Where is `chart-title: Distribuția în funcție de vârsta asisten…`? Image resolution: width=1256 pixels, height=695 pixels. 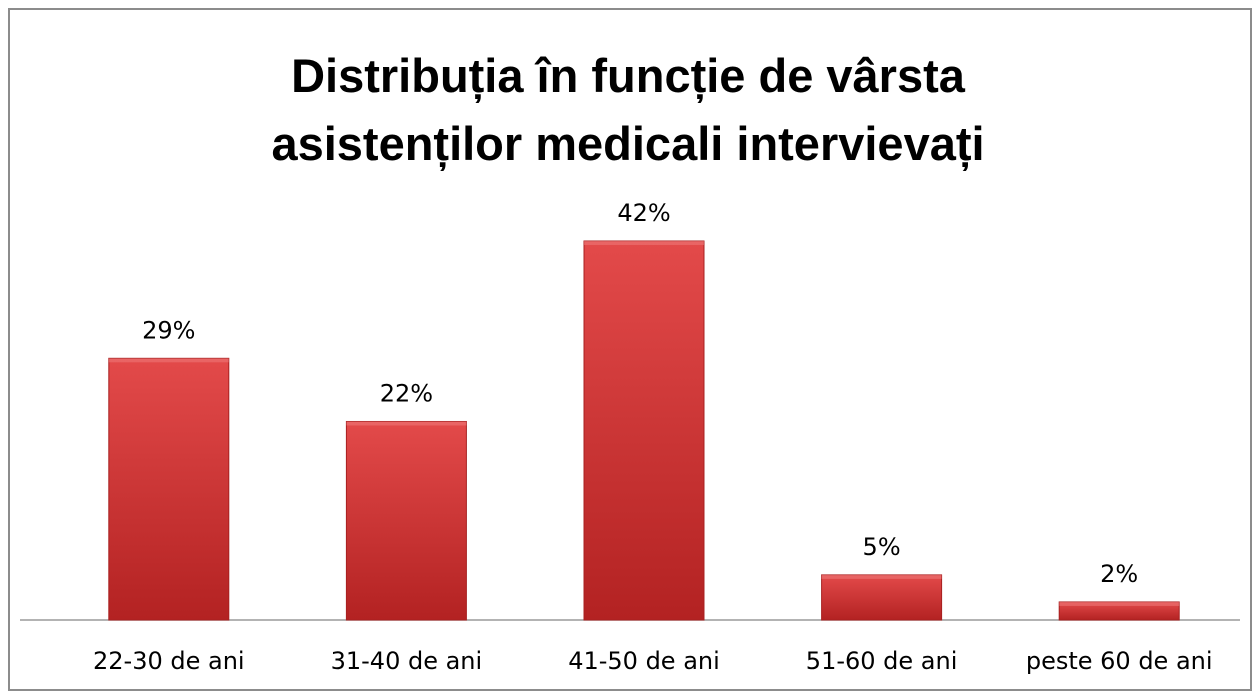
chart-title: Distribuția în funcție de vârsta asisten… is located at coordinates (628, 109).